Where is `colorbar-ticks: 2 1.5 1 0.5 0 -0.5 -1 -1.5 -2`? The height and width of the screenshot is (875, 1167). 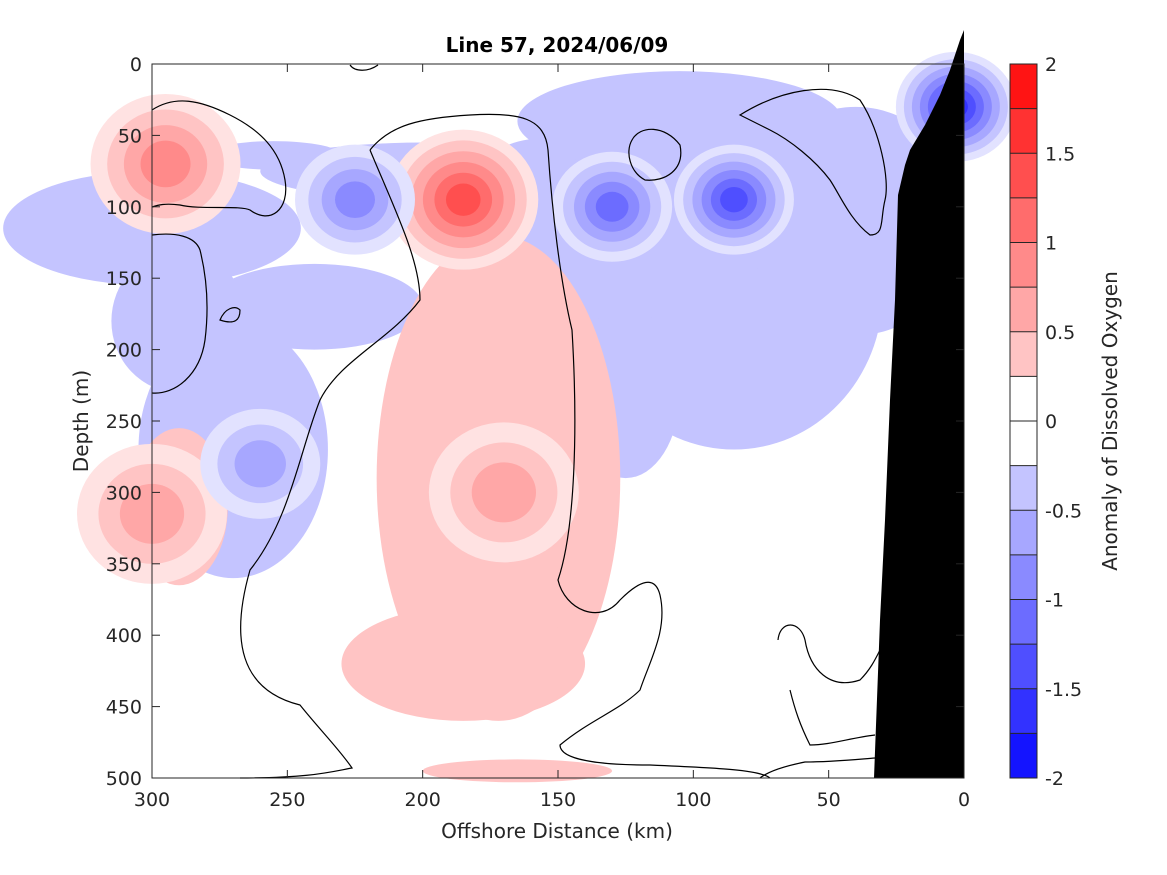 colorbar-ticks: 2 1.5 1 0.5 0 -0.5 -1 -1.5 -2 is located at coordinates (1063, 422).